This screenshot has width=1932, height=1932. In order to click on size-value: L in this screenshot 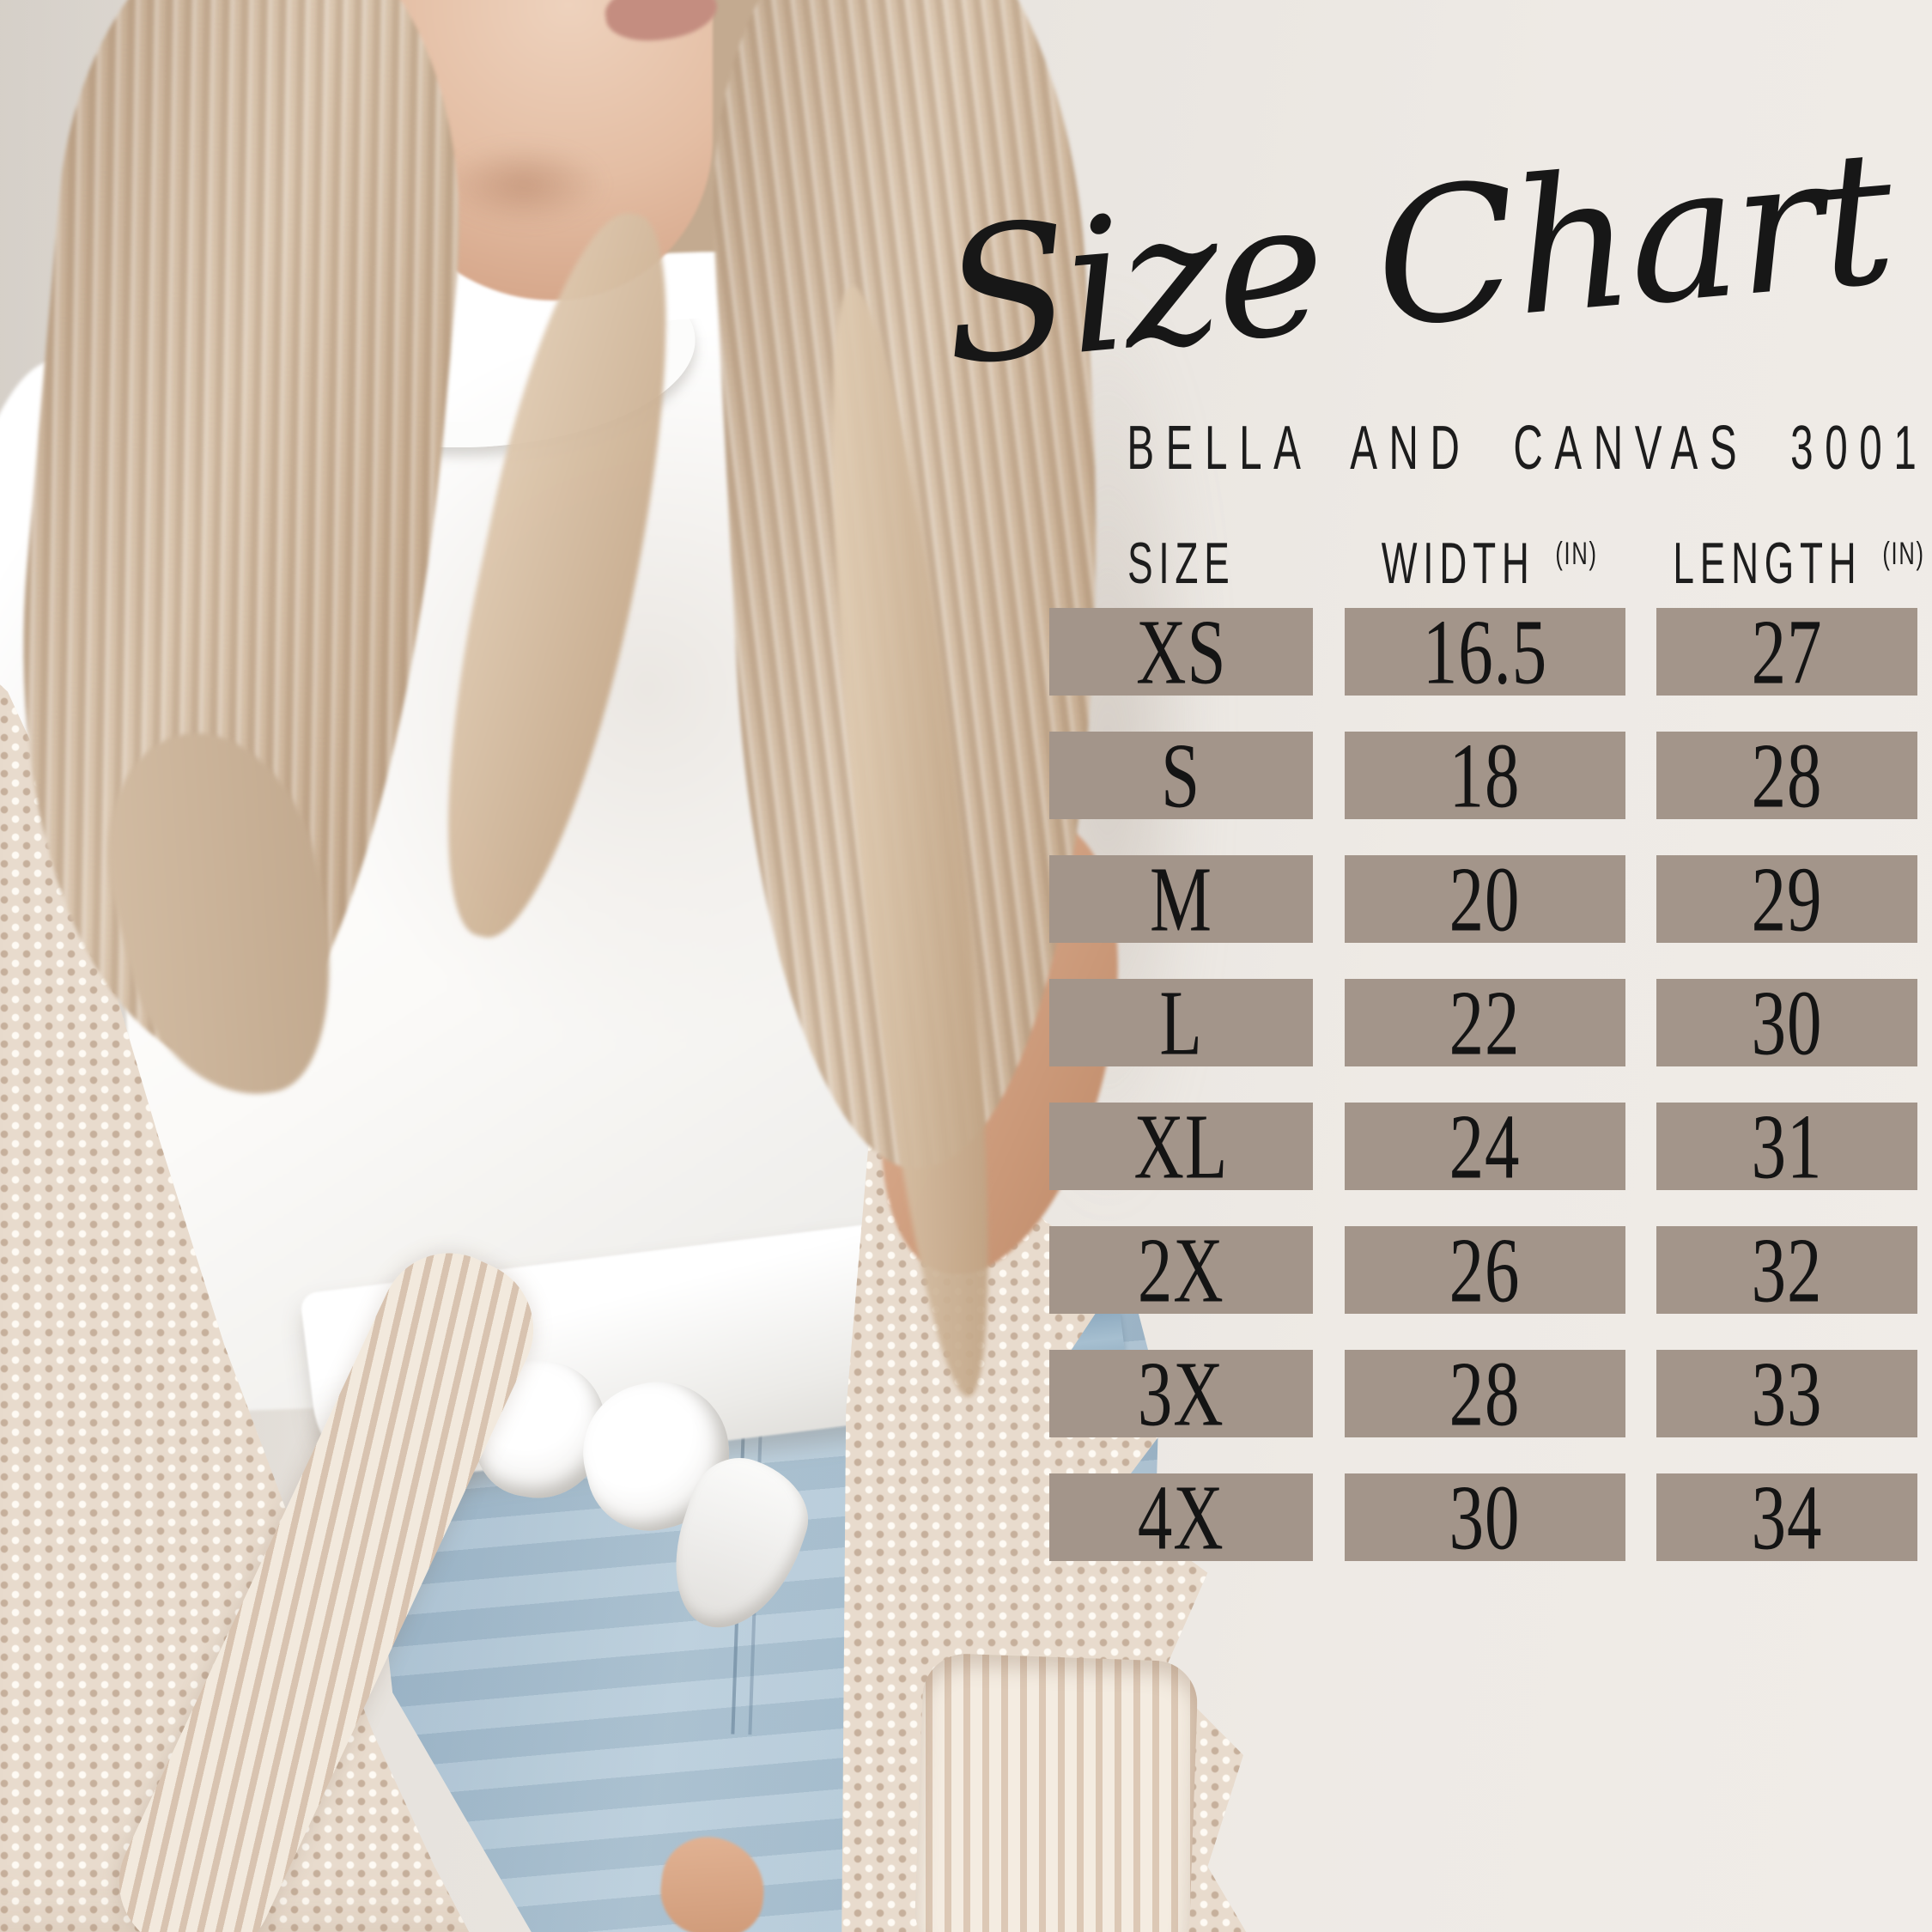, I will do `click(1181, 1023)`.